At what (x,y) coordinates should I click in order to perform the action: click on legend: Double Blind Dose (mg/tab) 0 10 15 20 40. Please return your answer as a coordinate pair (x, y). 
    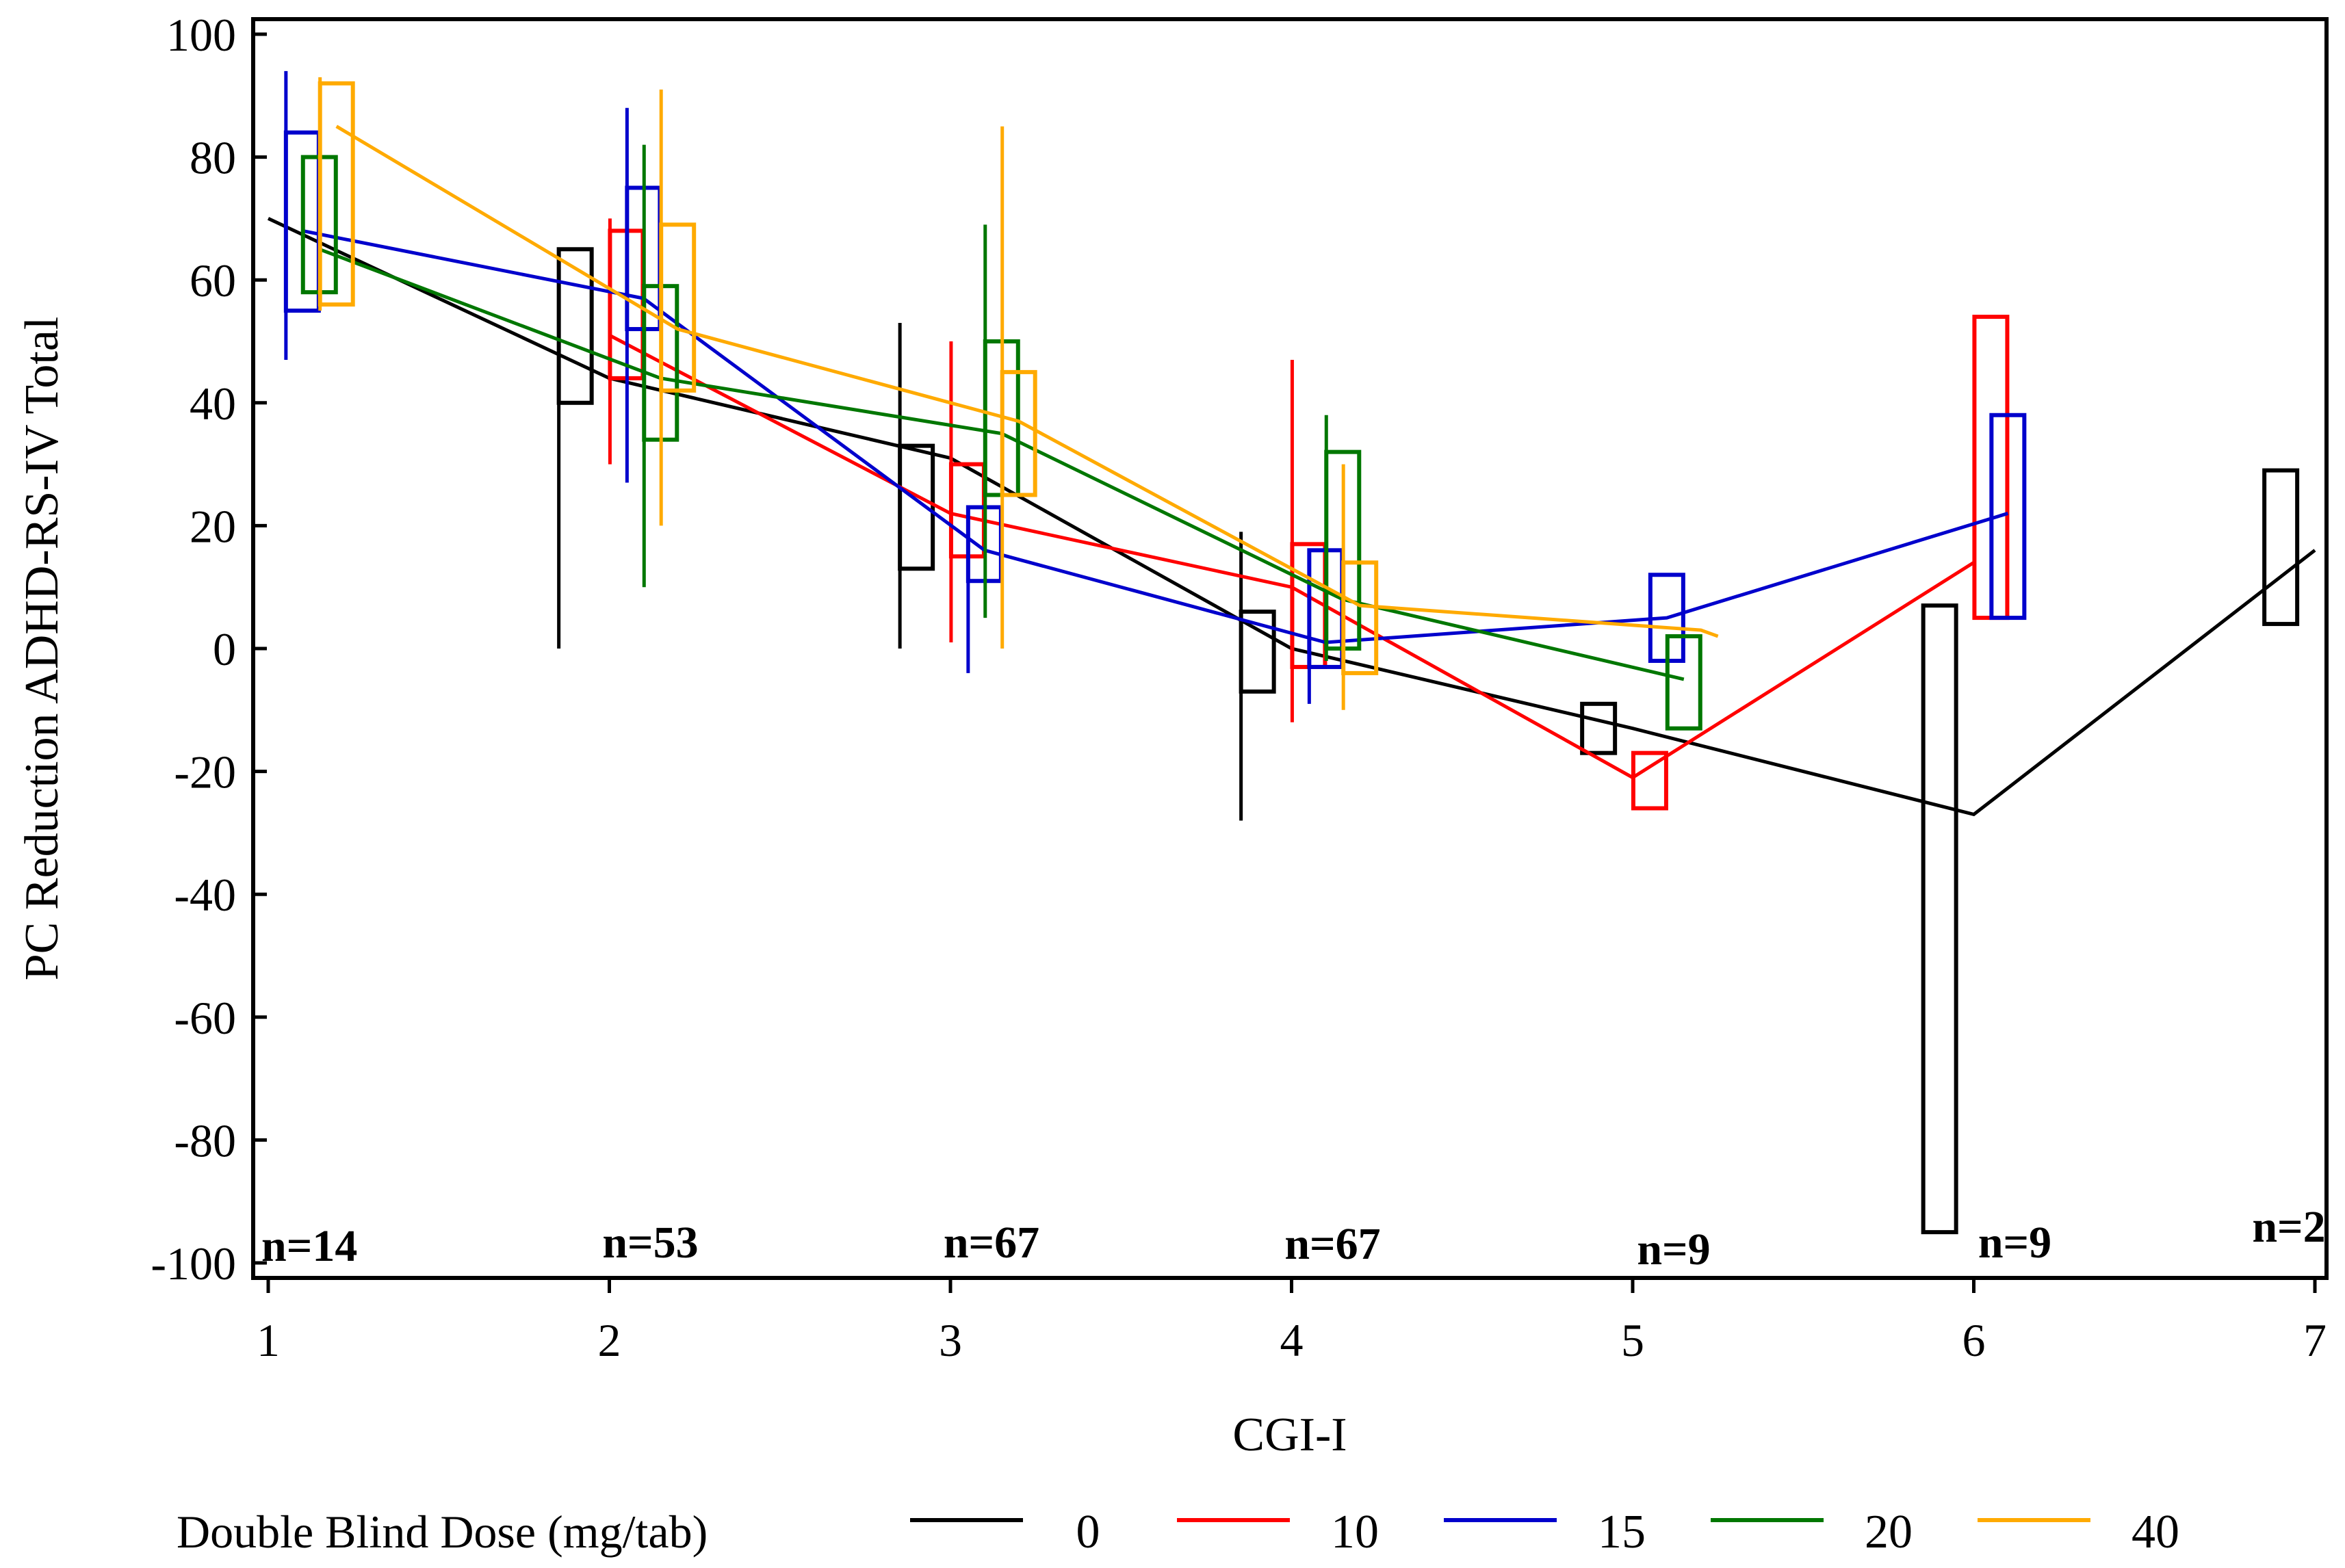
    Looking at the image, I should click on (1178, 1532).